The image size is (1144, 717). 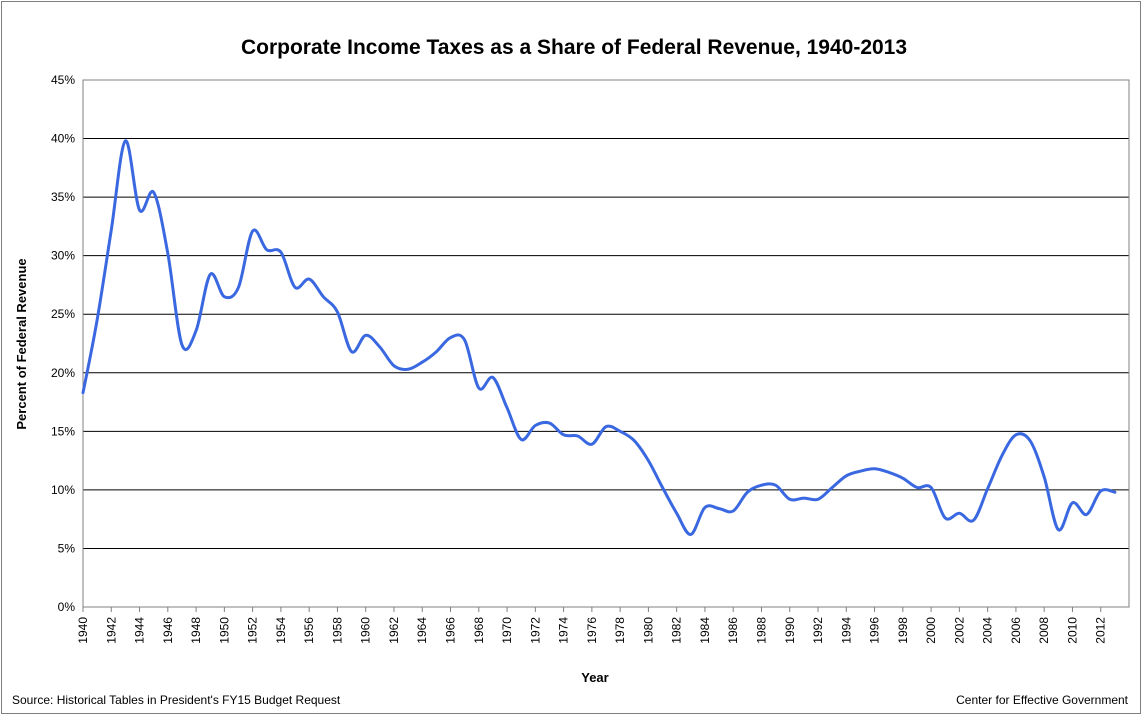 I want to click on y-tick-label: 25%, so click(x=63, y=314).